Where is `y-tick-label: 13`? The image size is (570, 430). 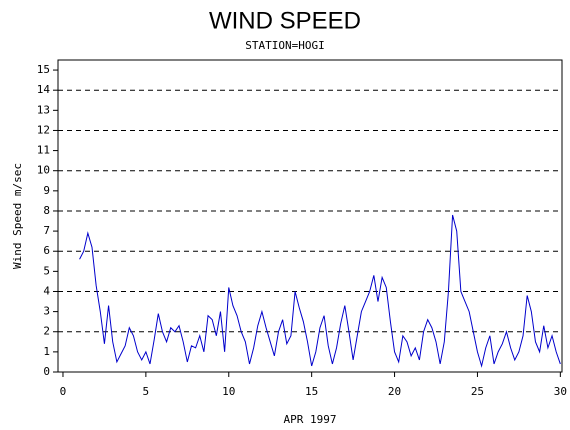 y-tick-label: 13 is located at coordinates (43, 109).